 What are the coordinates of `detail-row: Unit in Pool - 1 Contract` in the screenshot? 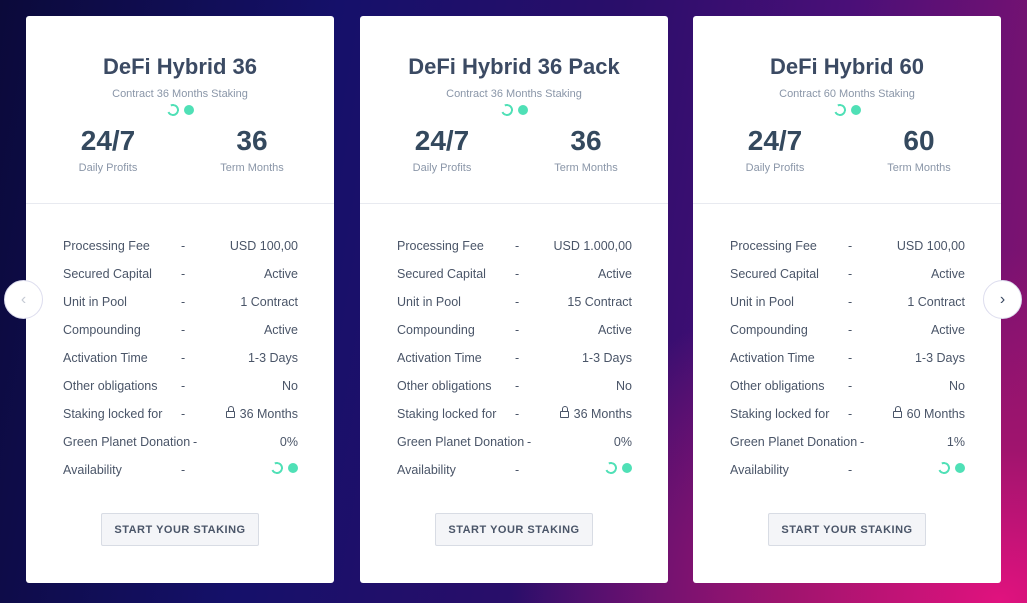 It's located at (180, 308).